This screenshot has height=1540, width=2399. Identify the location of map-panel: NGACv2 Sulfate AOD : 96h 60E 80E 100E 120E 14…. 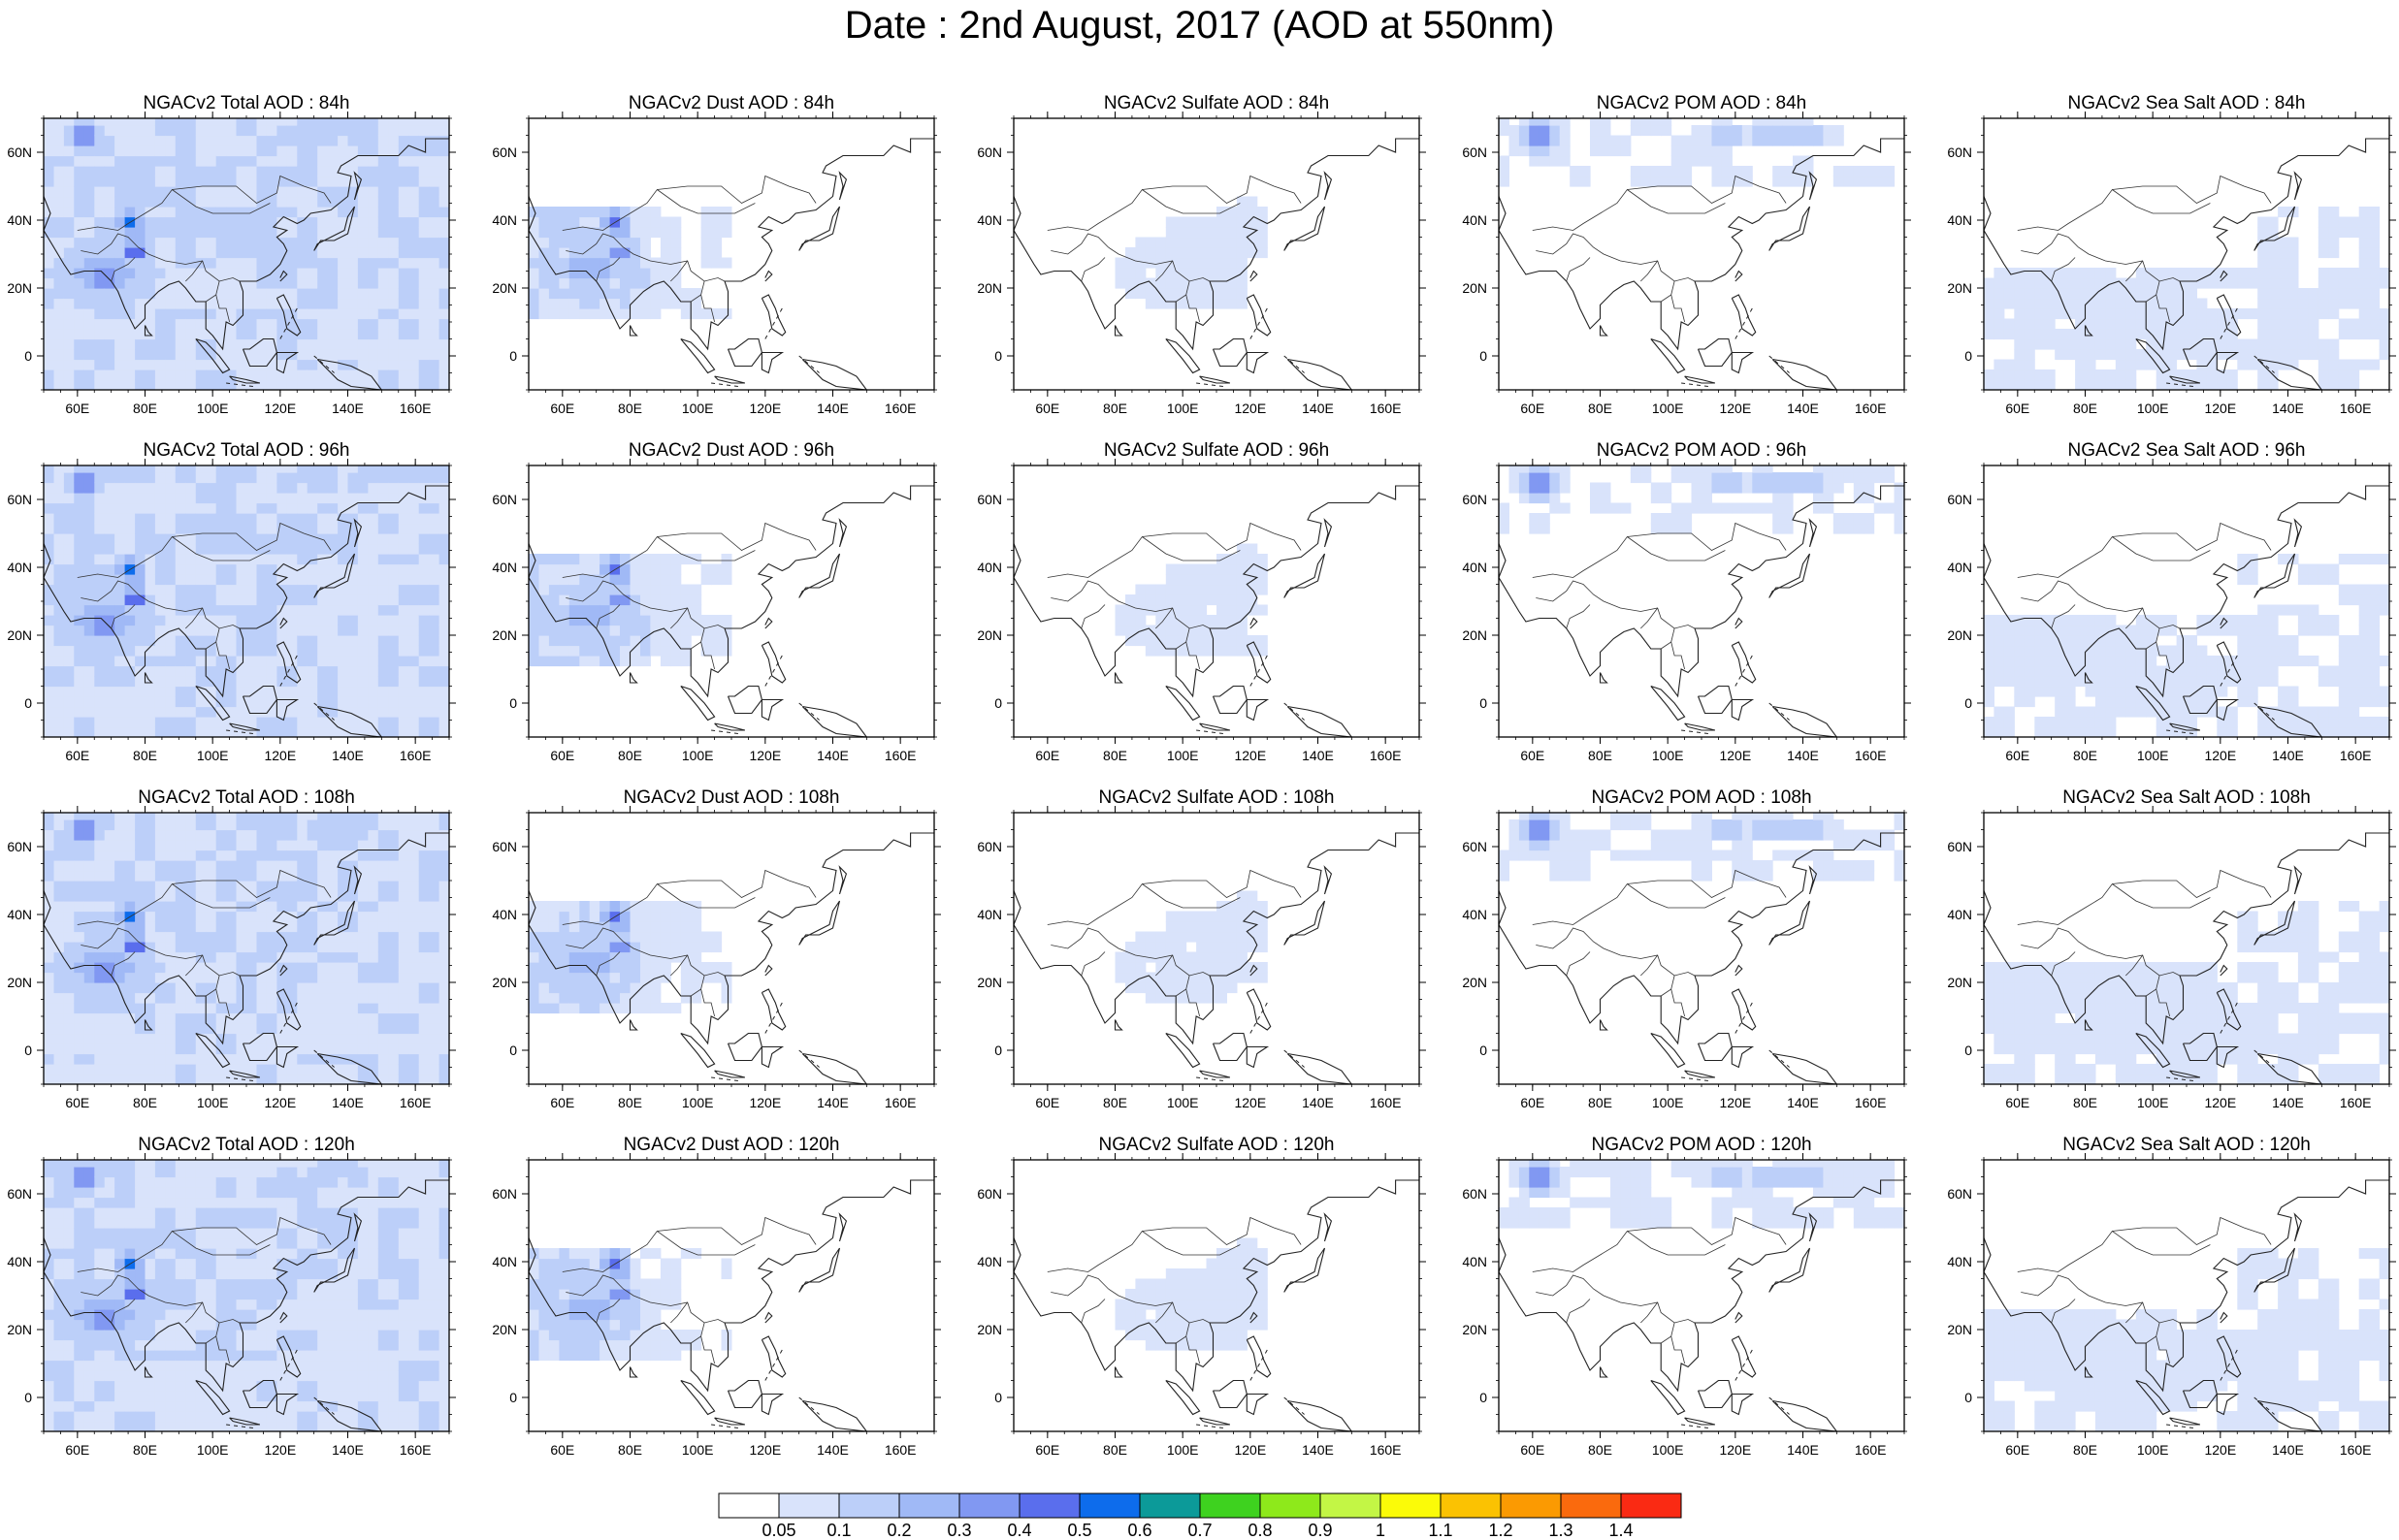
(1201, 601).